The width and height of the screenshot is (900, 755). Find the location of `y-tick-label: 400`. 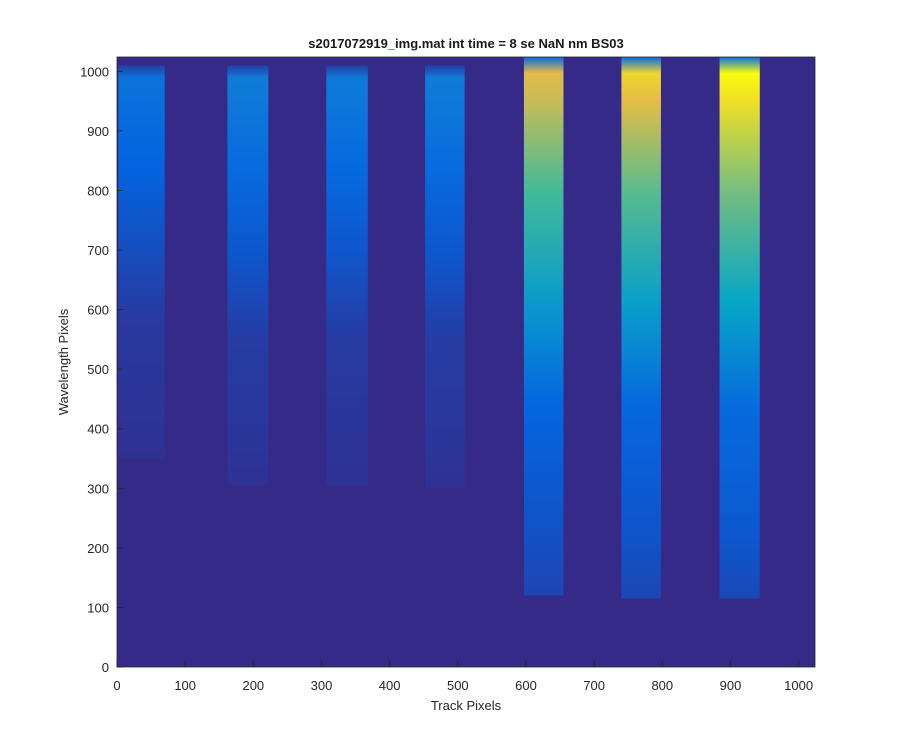

y-tick-label: 400 is located at coordinates (98, 429).